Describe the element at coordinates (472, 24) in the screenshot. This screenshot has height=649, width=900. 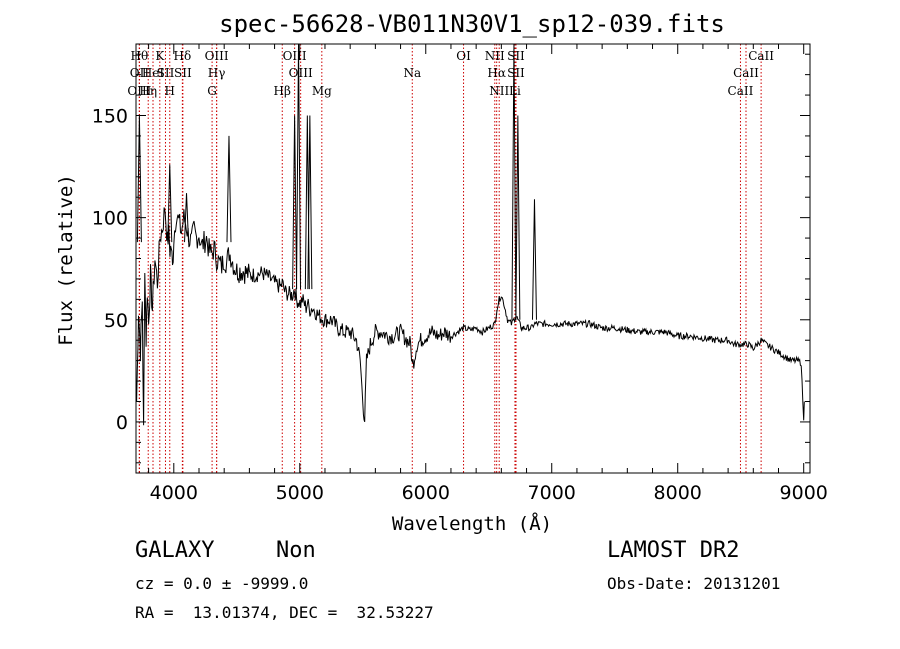
I see `chart-title: spec-56628-VB011N30V1_sp12-039.fits` at that location.